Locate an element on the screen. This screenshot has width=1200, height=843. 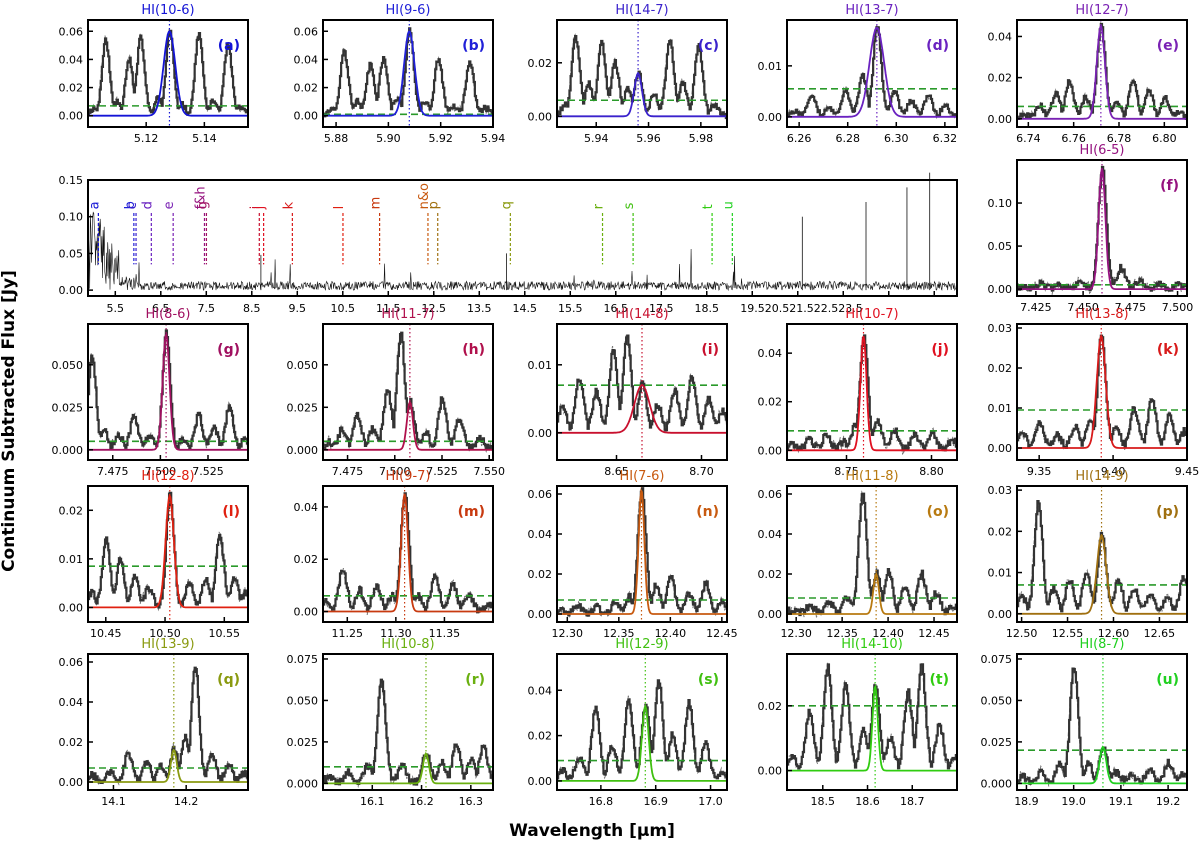
x-tick-label: 19.1 is located at coordinates (1121, 801).